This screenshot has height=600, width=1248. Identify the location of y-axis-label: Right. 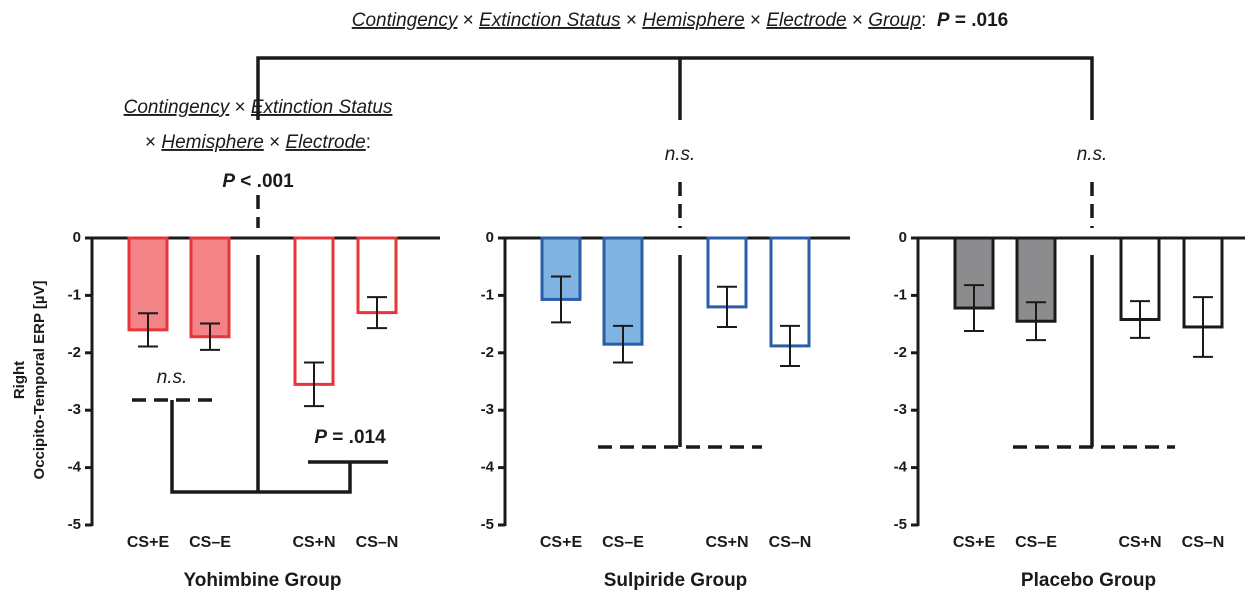
(19, 380).